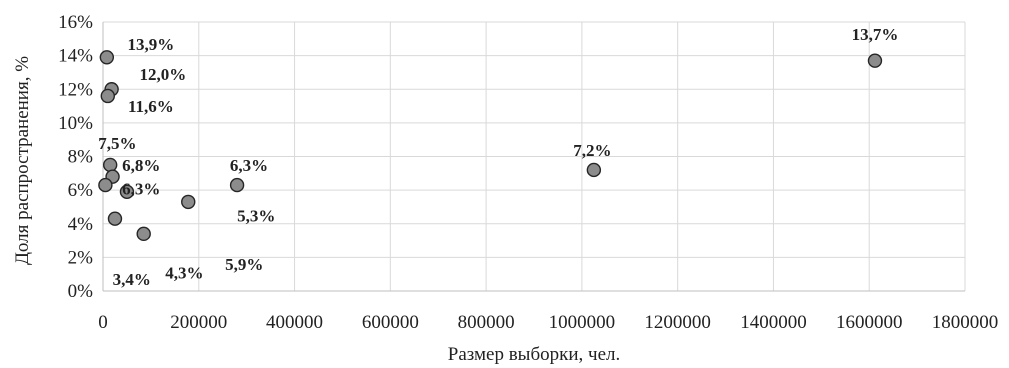 The image size is (1009, 368). I want to click on x-tick-label: 1000000, so click(582, 322).